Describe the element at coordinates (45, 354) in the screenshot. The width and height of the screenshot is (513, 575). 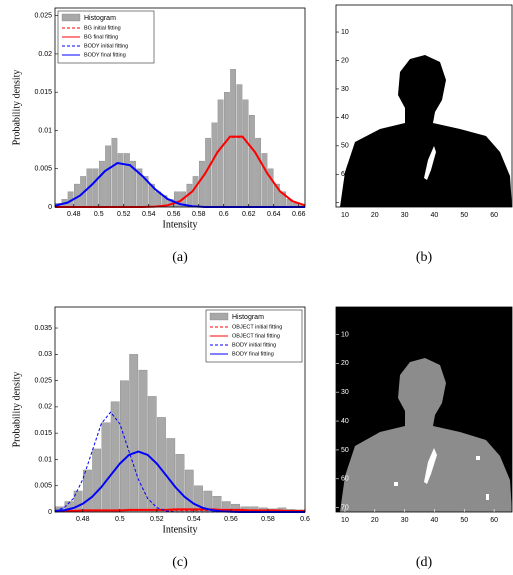
I see `y-tick-label: 0.03` at that location.